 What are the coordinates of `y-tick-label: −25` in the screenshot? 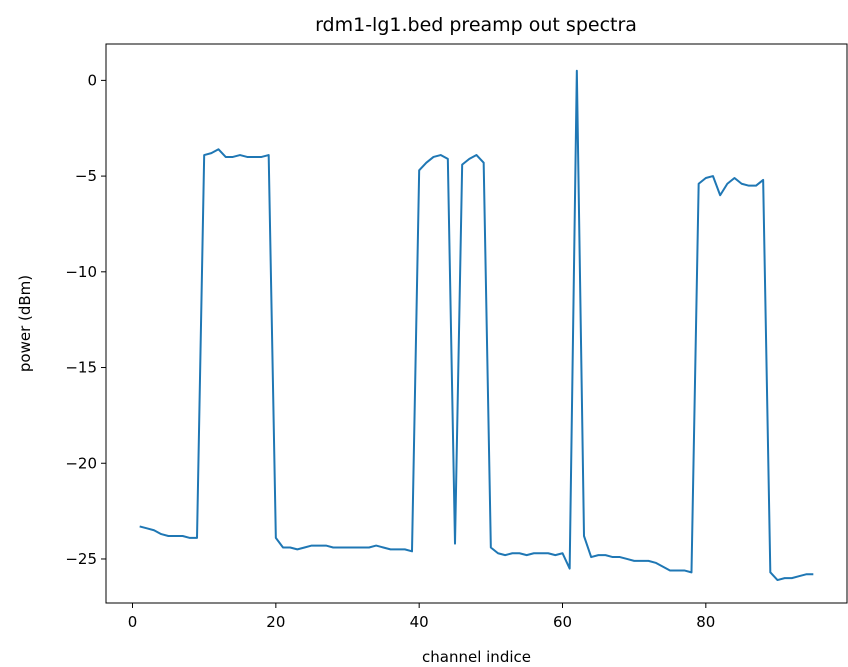 It's located at (81, 559).